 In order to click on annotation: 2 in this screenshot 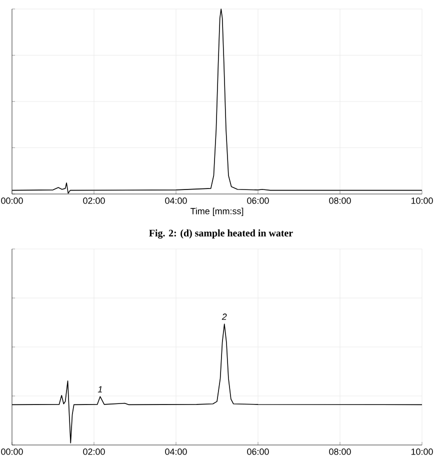, I will do `click(224, 317)`.